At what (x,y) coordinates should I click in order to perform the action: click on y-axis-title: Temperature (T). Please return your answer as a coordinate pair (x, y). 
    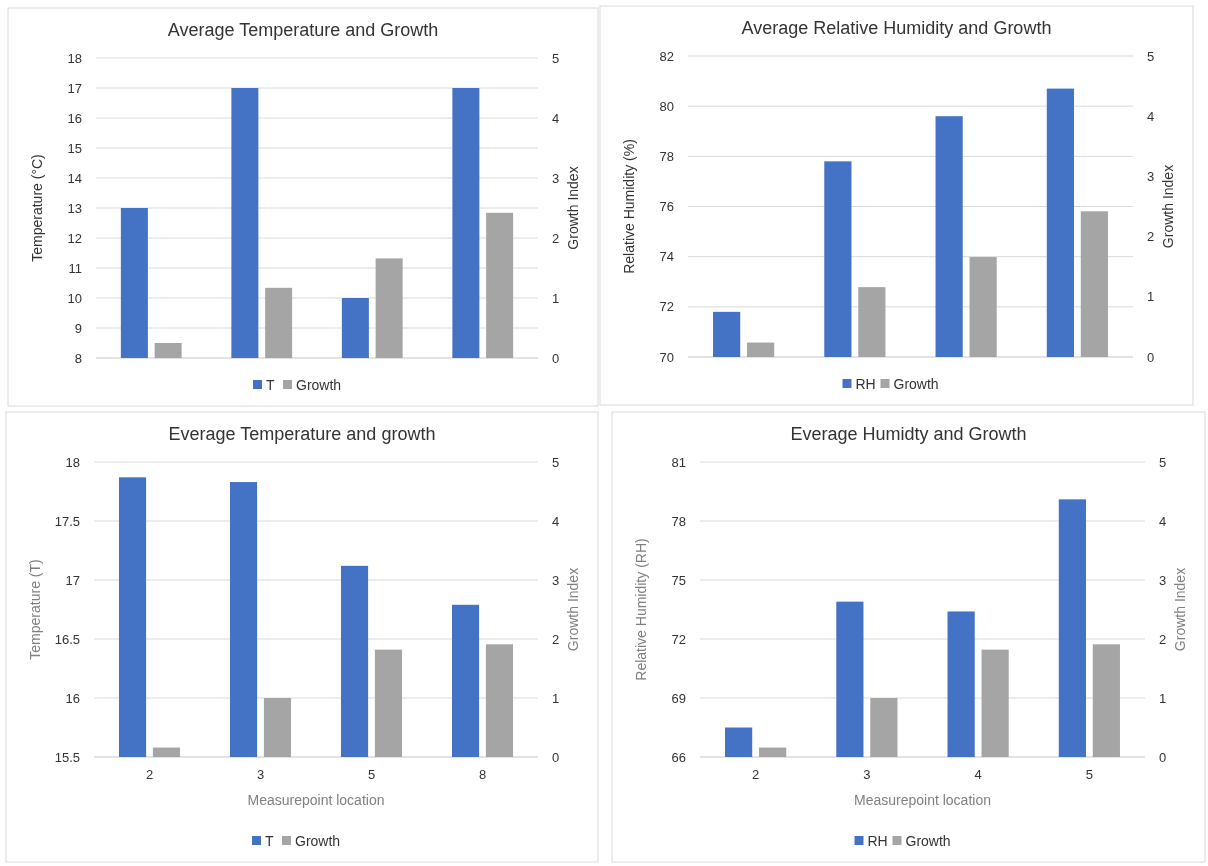
    Looking at the image, I should click on (35, 609).